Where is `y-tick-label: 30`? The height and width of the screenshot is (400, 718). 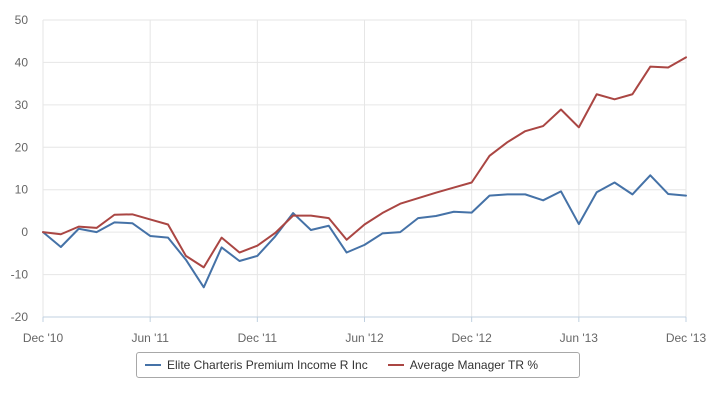
y-tick-label: 30 is located at coordinates (22, 105).